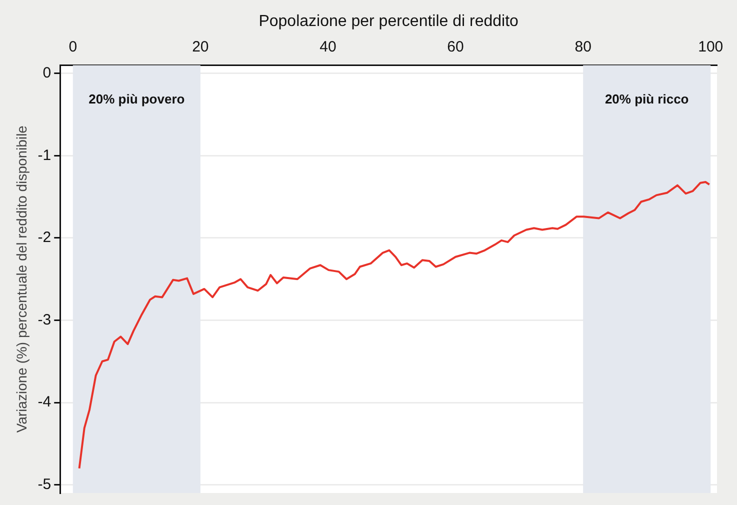 This screenshot has width=737, height=505. What do you see at coordinates (45, 155) in the screenshot?
I see `y-tick-label: -1` at bounding box center [45, 155].